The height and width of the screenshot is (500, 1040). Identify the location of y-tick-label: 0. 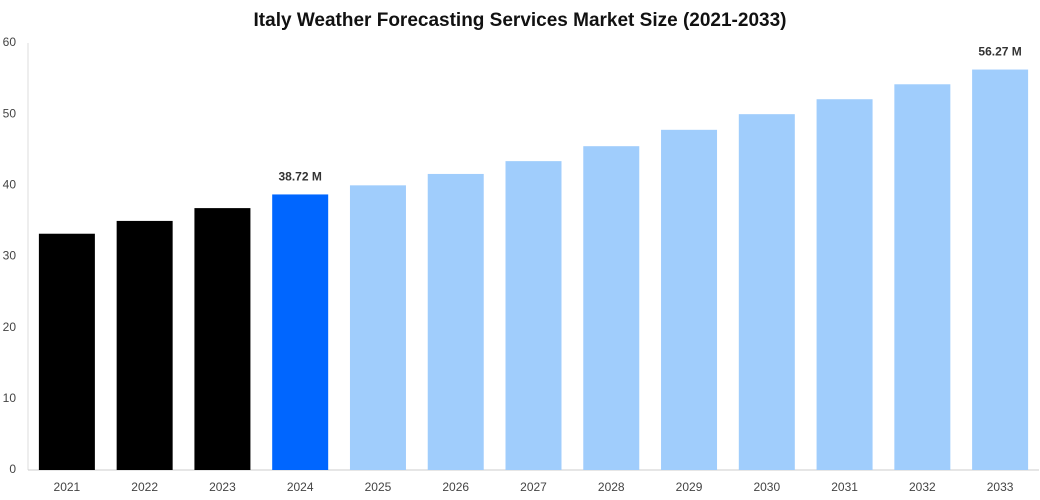
(12, 469).